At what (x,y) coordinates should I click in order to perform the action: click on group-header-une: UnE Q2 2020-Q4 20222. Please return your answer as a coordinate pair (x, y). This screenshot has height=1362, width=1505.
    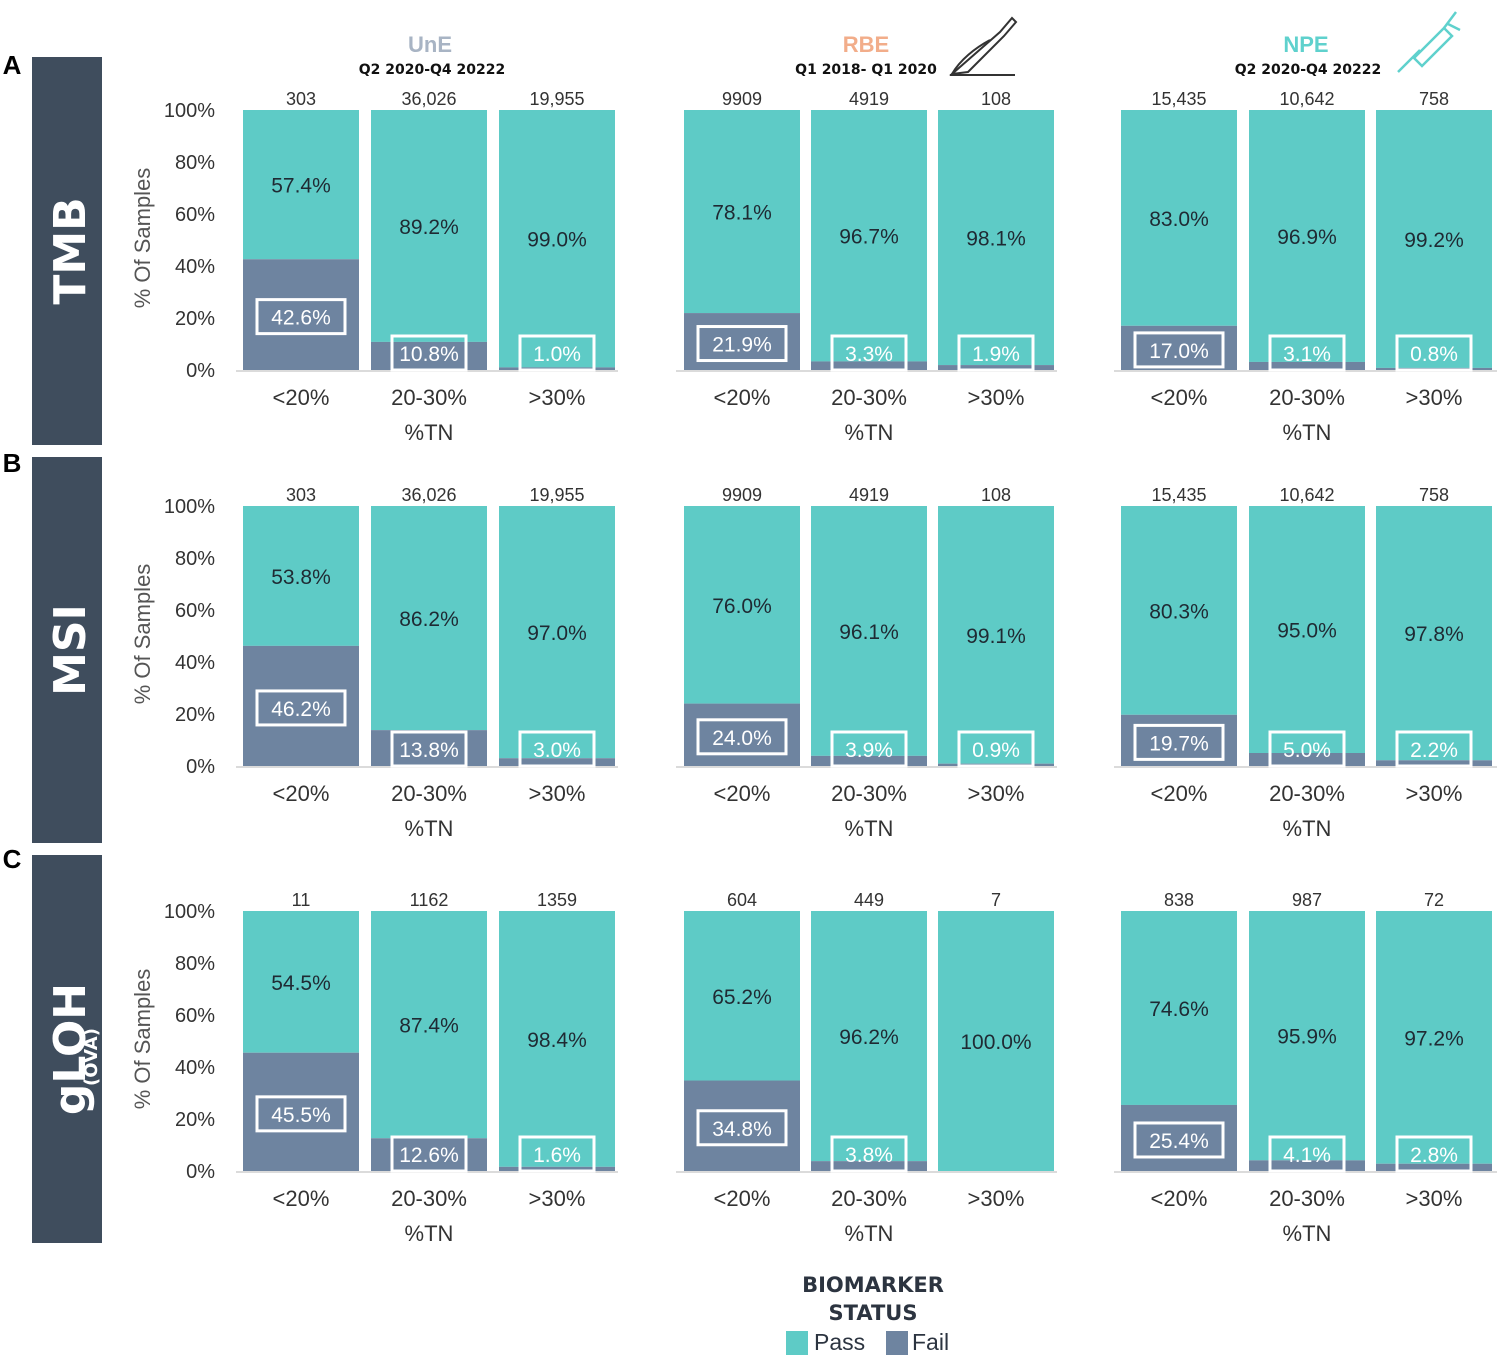
    Looking at the image, I should click on (432, 55).